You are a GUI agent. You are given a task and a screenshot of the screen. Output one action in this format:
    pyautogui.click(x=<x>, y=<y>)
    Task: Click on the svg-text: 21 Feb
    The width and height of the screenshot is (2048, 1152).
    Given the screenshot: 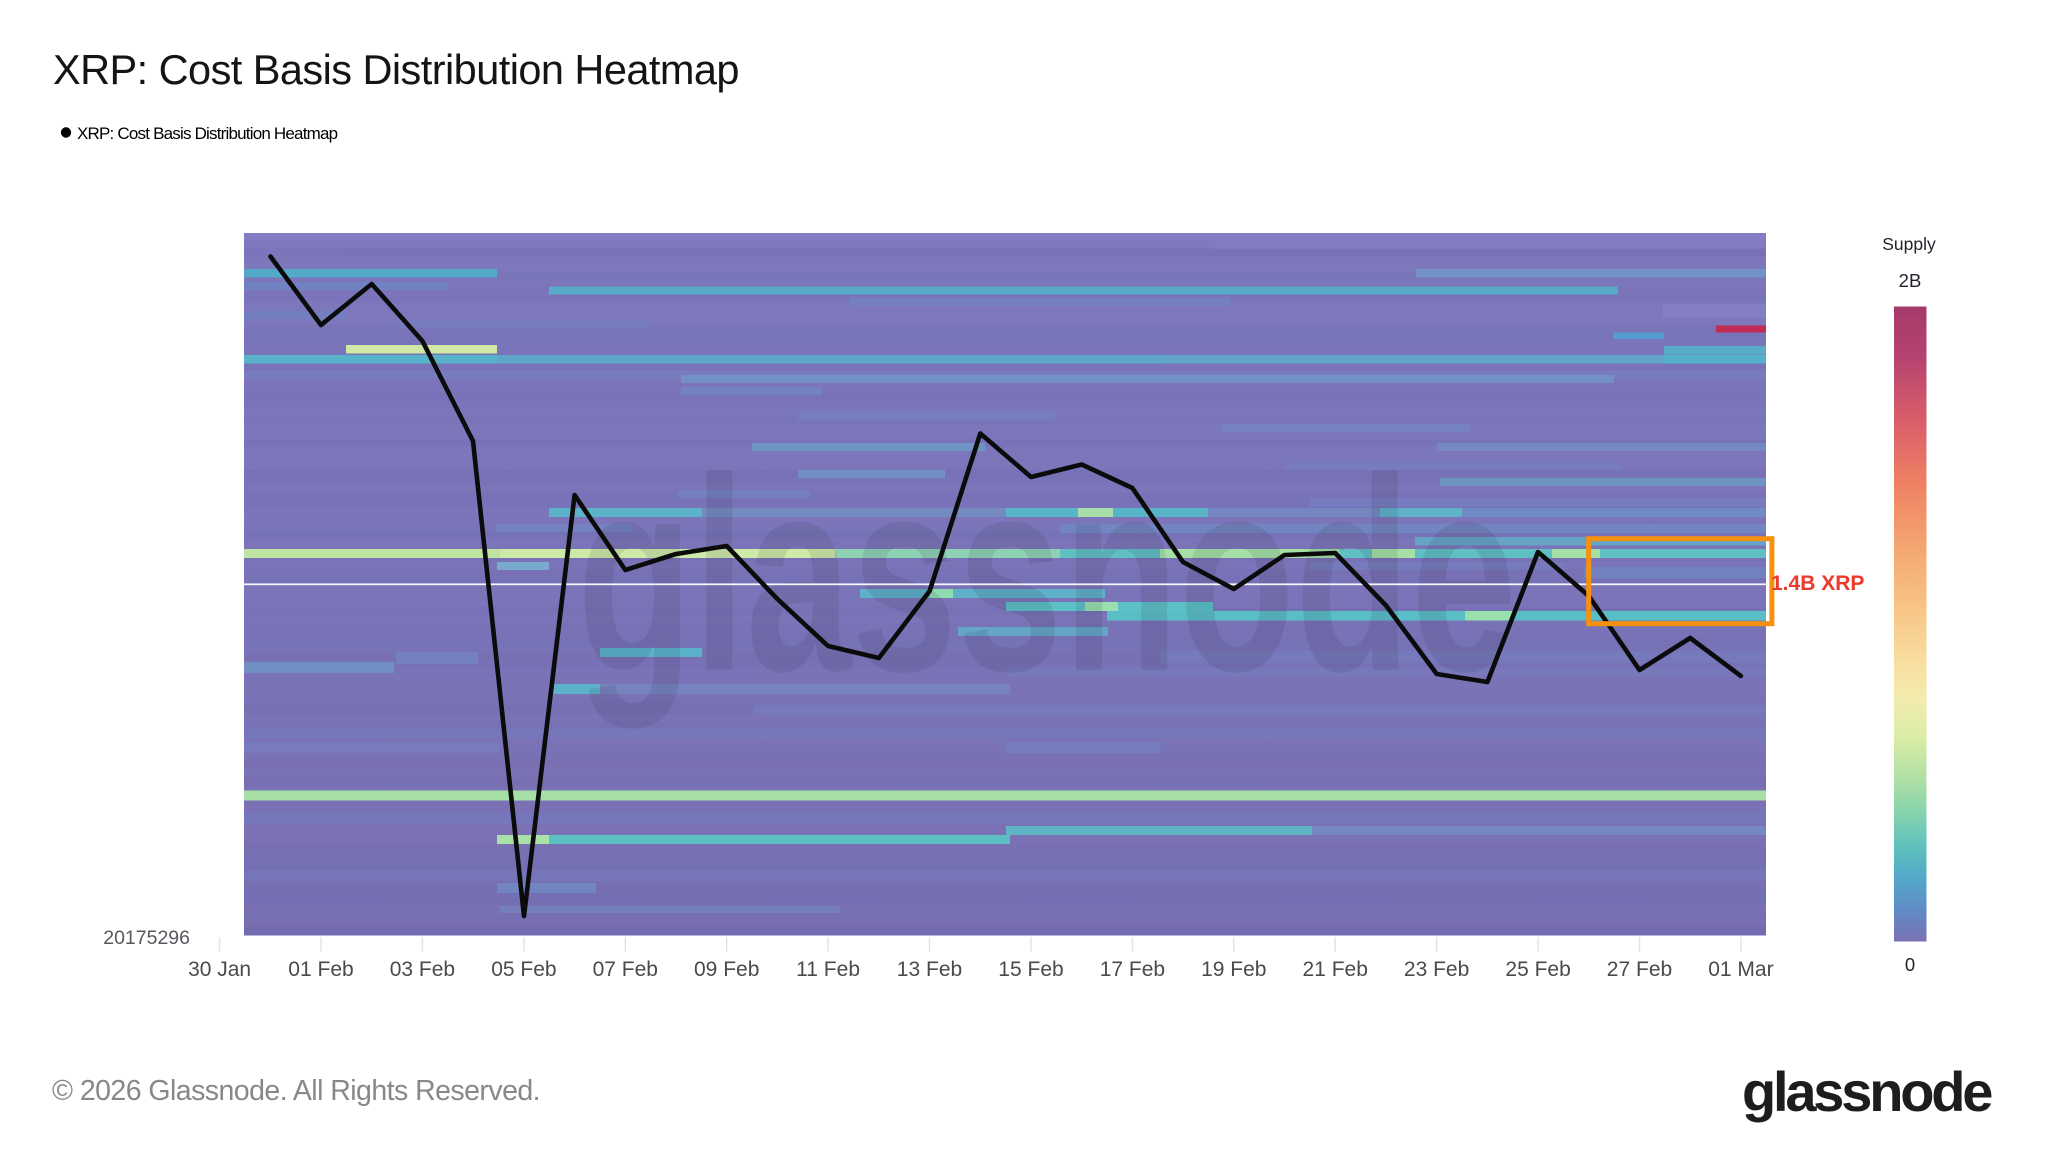 What is the action you would take?
    pyautogui.click(x=1335, y=969)
    